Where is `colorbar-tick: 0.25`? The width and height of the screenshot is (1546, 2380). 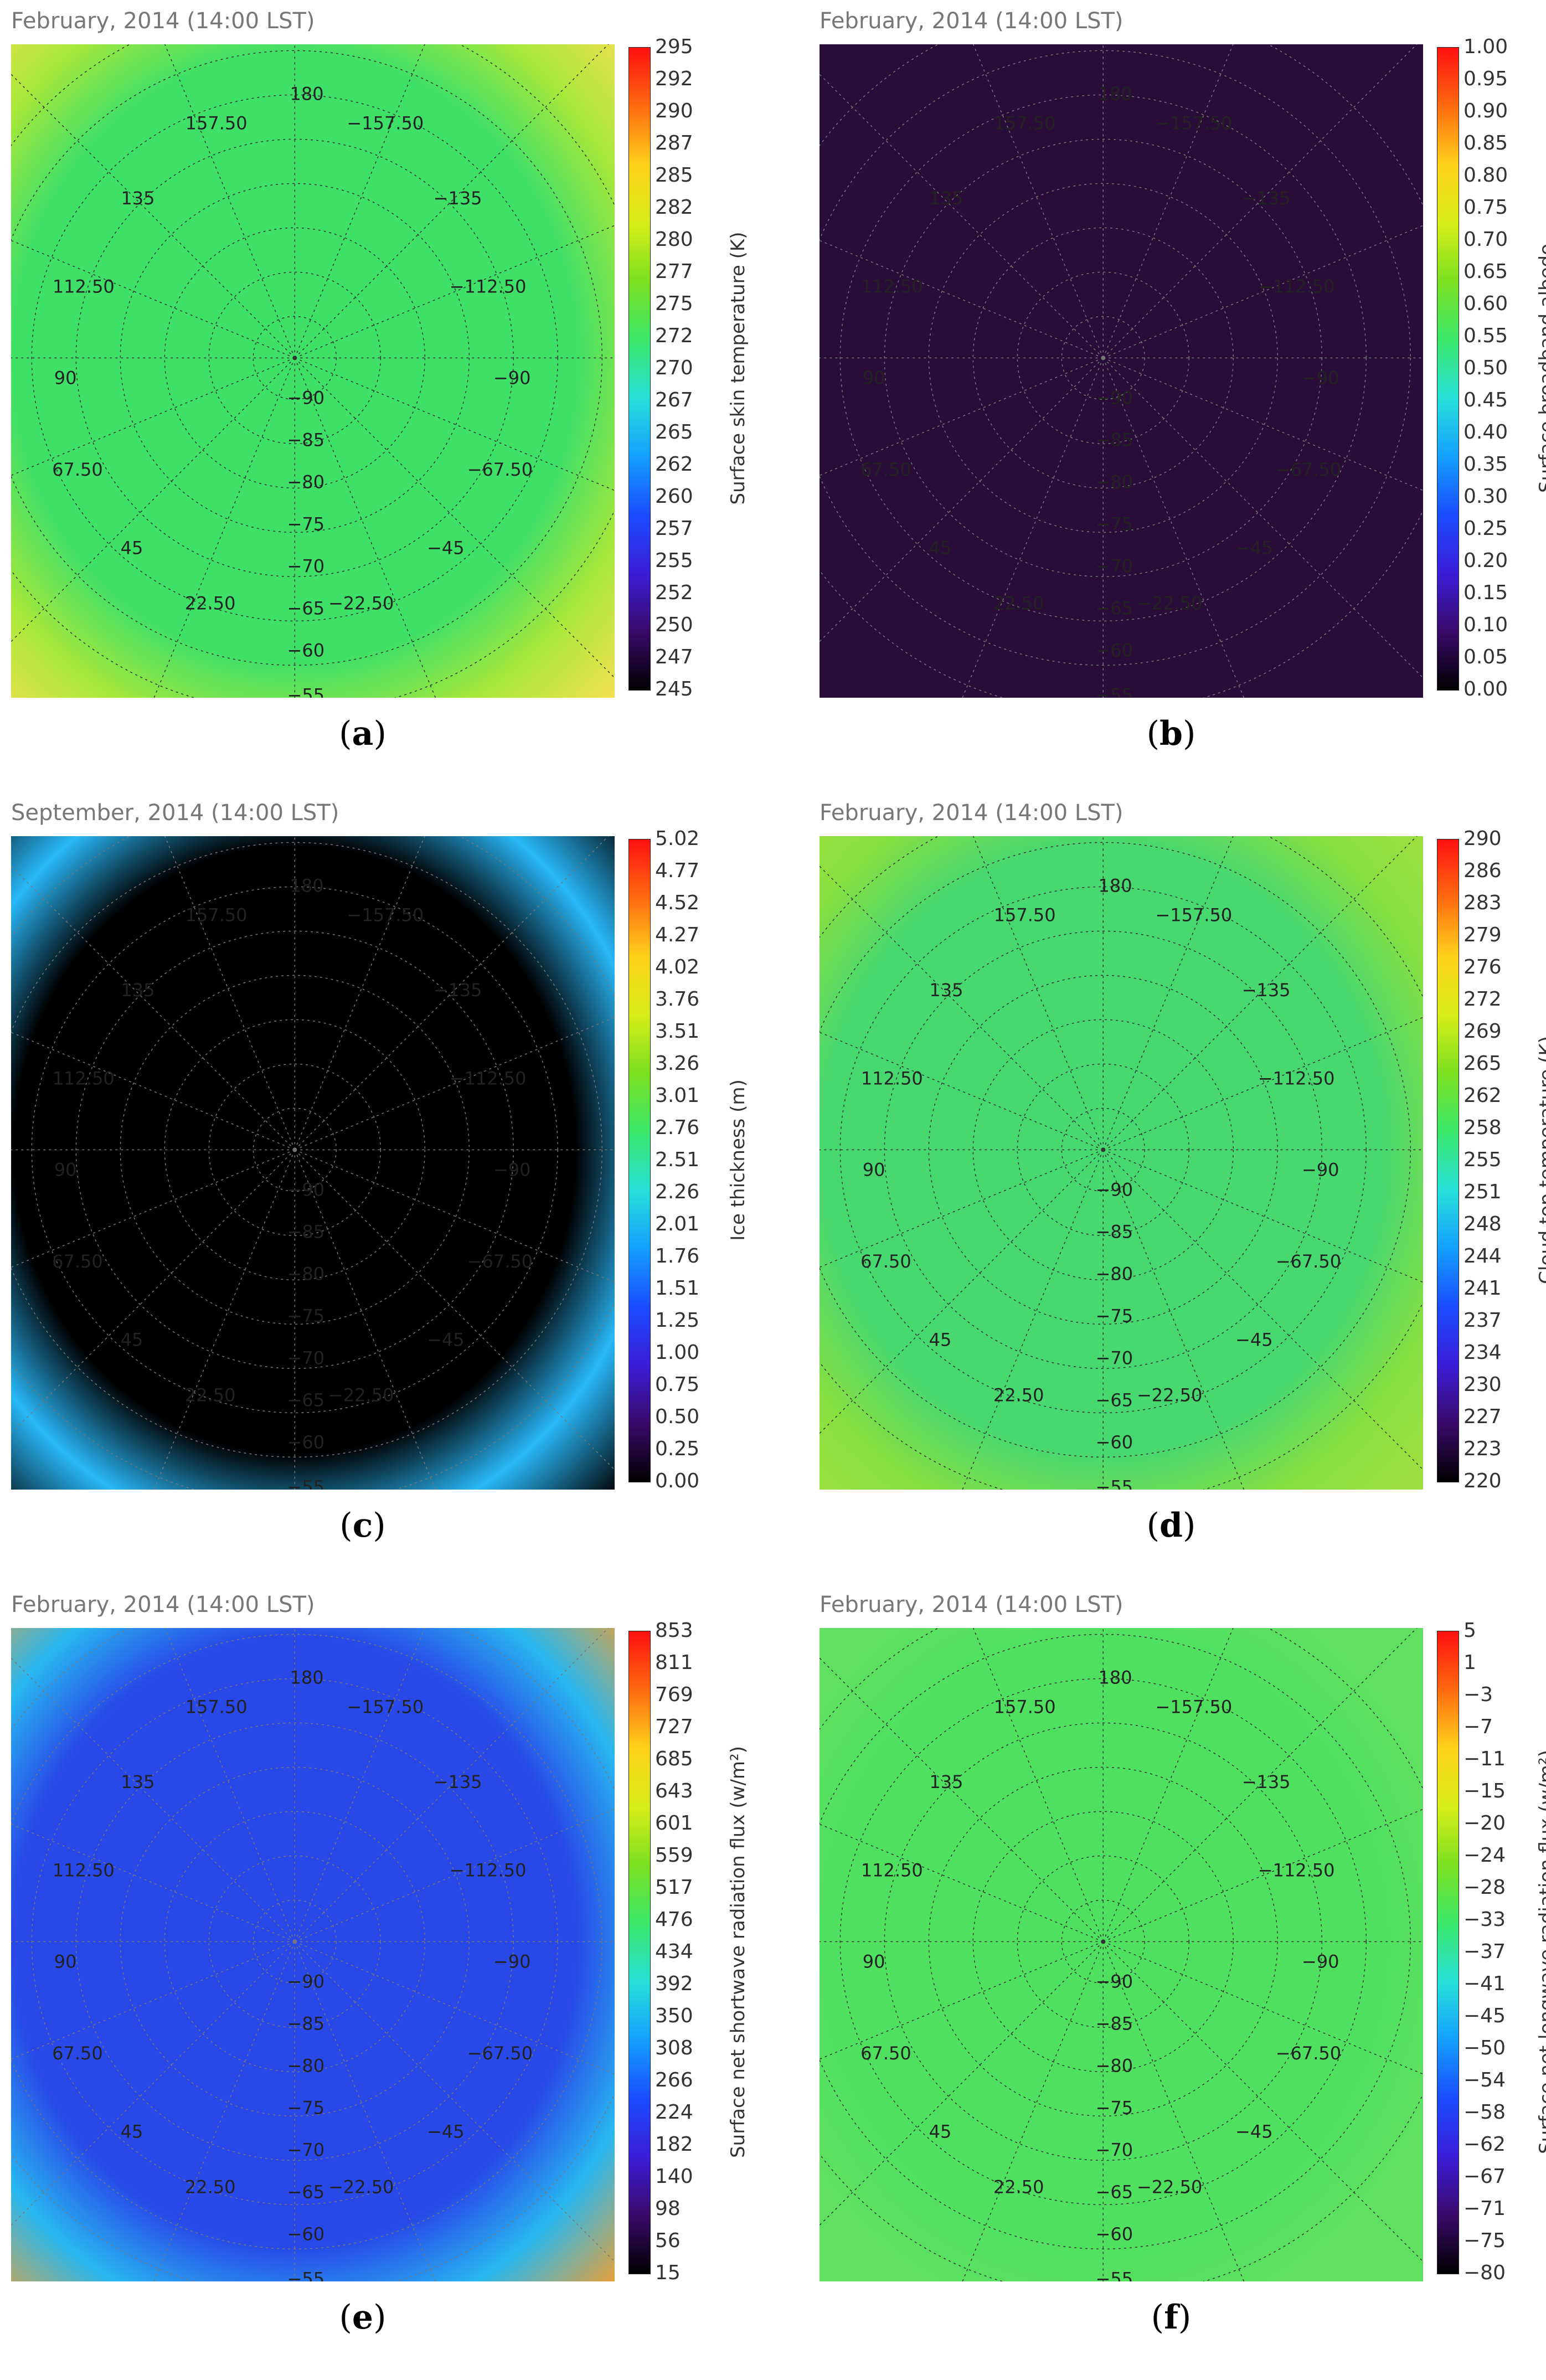 colorbar-tick: 0.25 is located at coordinates (1485, 528).